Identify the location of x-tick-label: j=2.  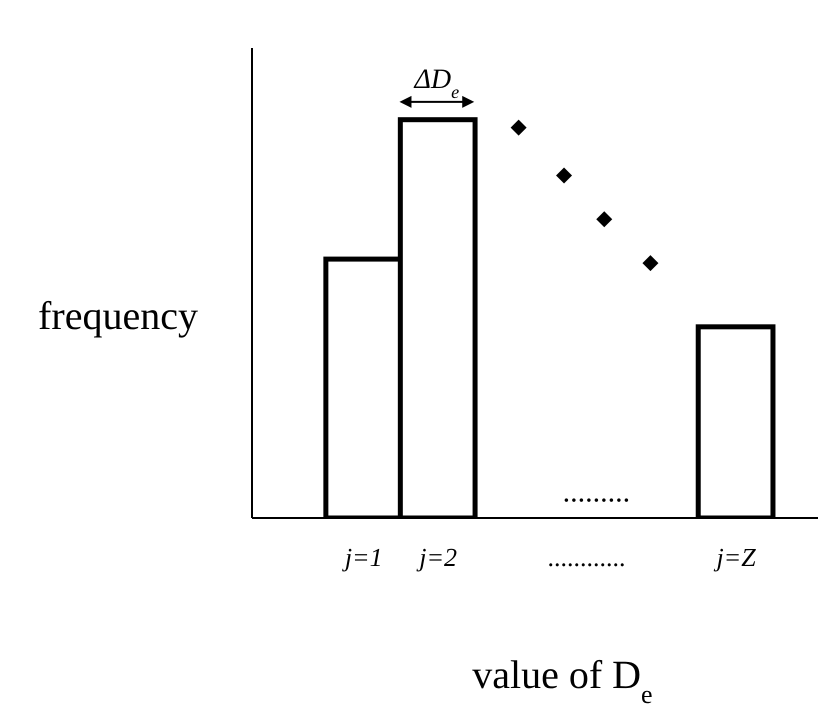
(437, 557).